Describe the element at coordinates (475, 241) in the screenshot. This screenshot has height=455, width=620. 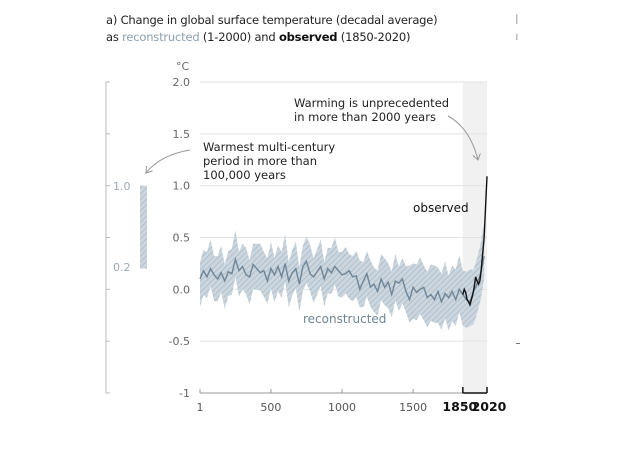
I see `observed-line` at that location.